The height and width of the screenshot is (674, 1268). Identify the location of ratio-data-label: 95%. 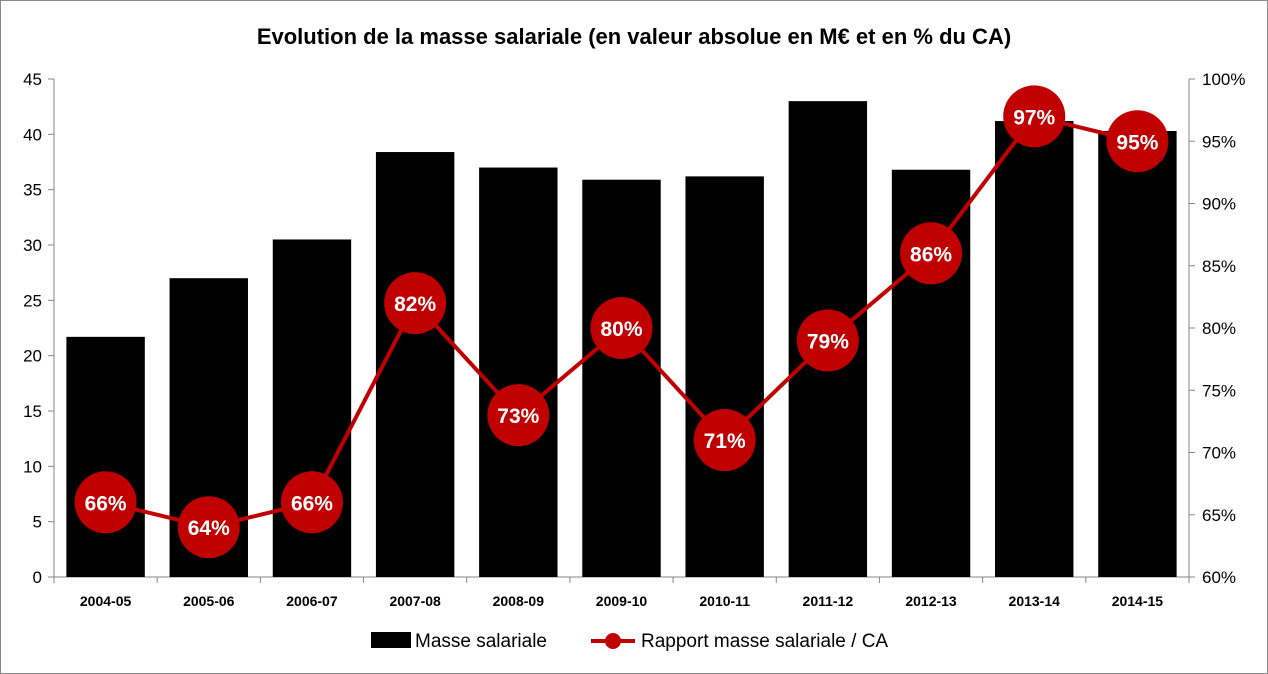
(1137, 142).